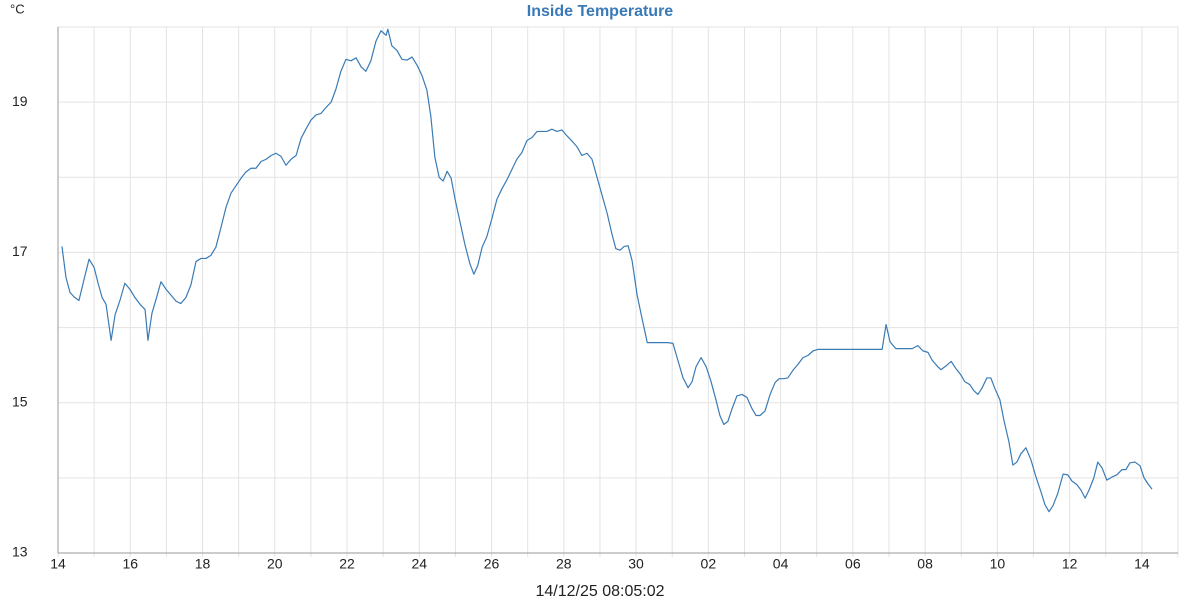 This screenshot has height=600, width=1200. I want to click on x-tick-label: 12, so click(1070, 564).